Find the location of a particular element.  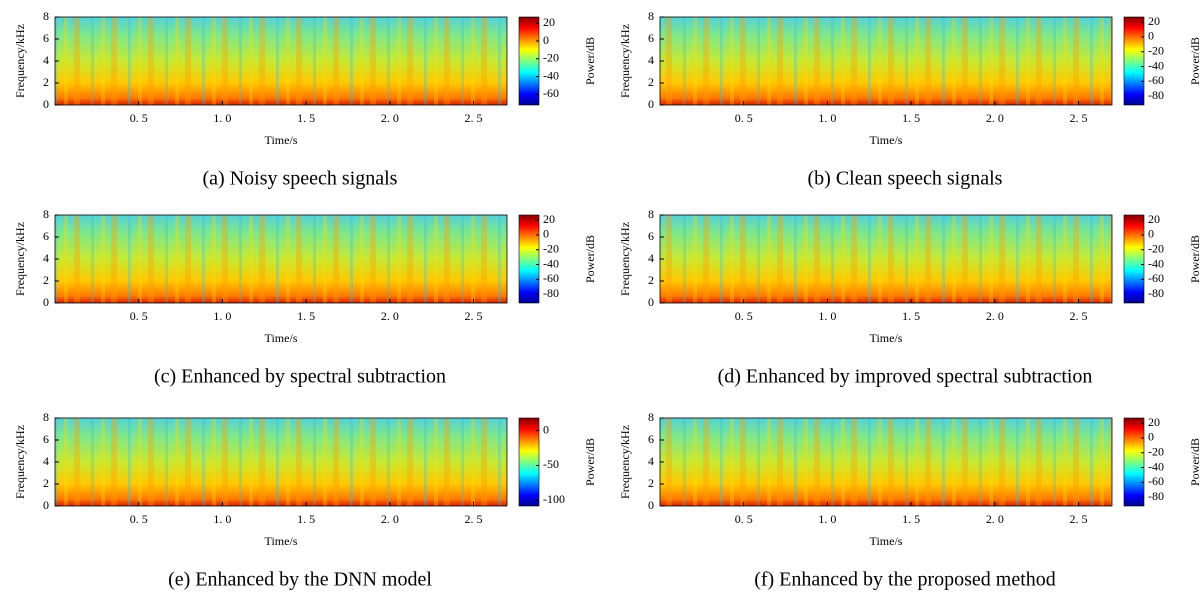

colorbar-tick-label: -50 is located at coordinates (551, 464).